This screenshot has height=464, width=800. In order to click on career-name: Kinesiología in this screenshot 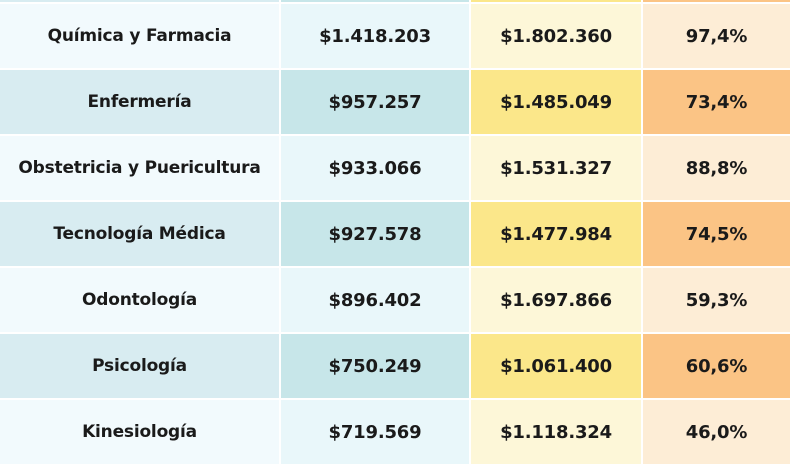, I will do `click(140, 432)`.